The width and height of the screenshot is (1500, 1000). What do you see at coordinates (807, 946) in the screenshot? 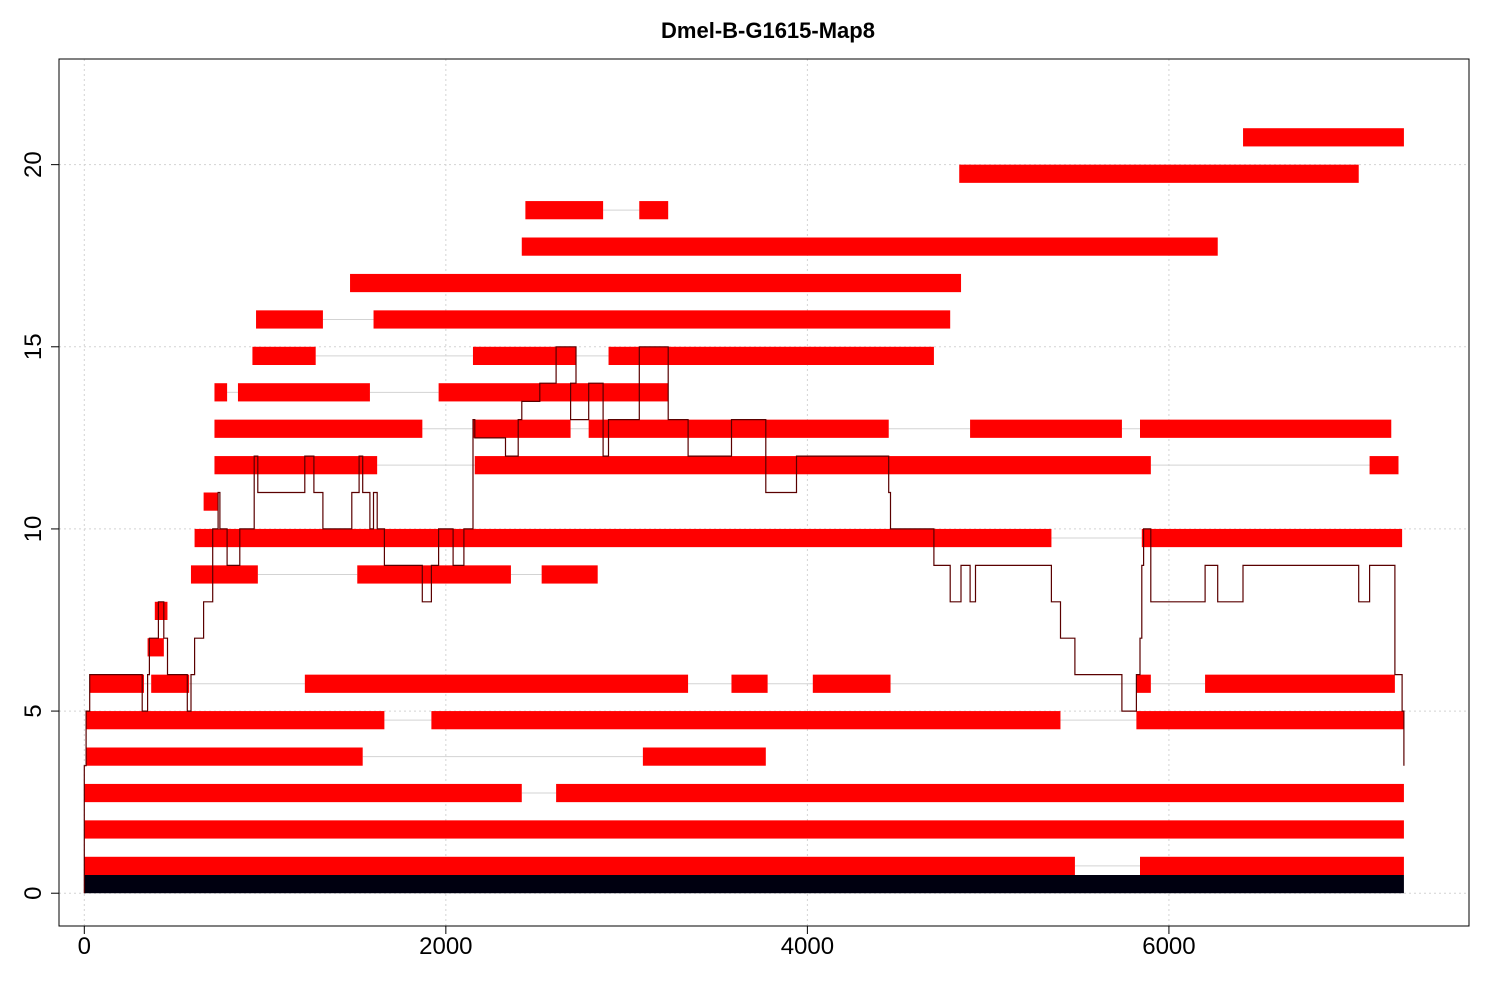
I see `x-tick-label: 4000` at bounding box center [807, 946].